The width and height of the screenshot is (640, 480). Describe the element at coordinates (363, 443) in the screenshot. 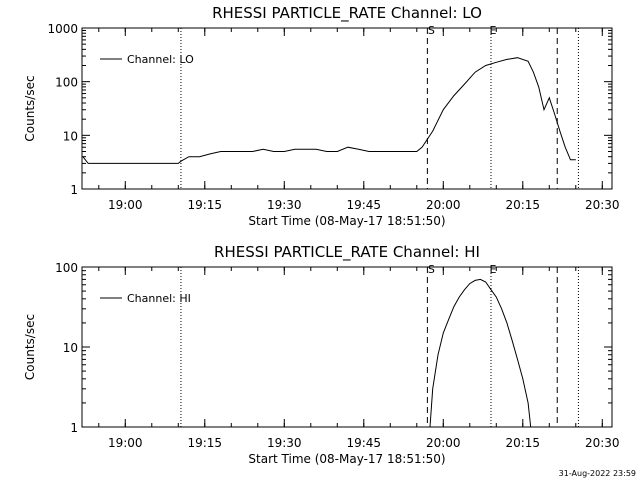

I see `panel-2-x-tick-label: 19:45` at that location.